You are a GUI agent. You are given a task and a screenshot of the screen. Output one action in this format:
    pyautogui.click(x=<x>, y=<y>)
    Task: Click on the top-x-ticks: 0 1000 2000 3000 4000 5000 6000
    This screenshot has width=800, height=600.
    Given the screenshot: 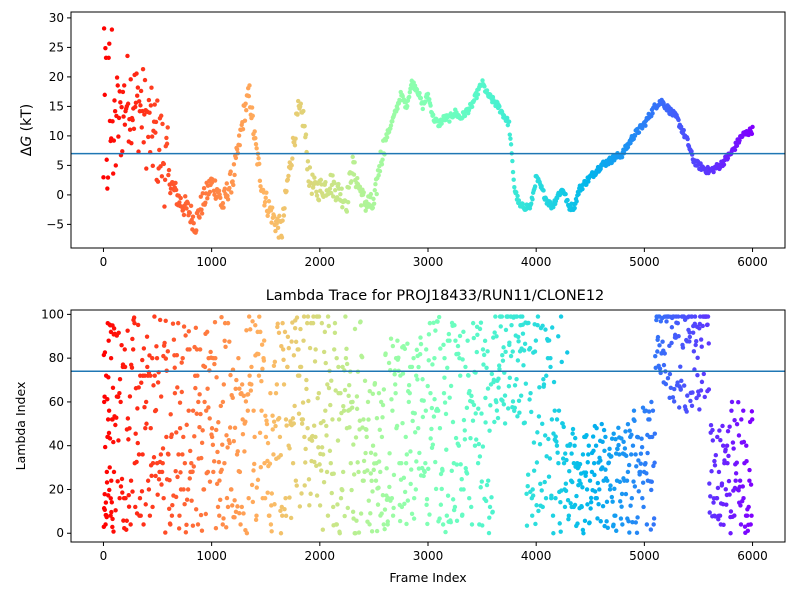 What is the action you would take?
    pyautogui.click(x=434, y=258)
    